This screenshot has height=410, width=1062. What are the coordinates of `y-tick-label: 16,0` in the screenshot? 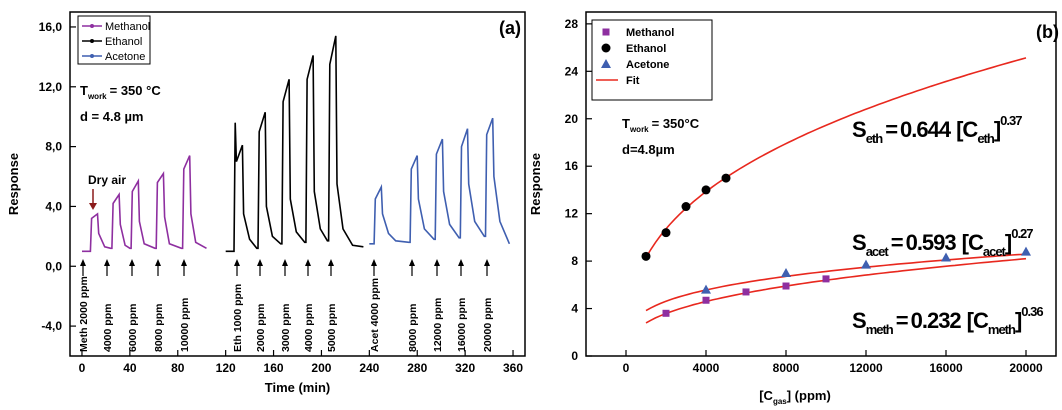 It's located at (51, 27).